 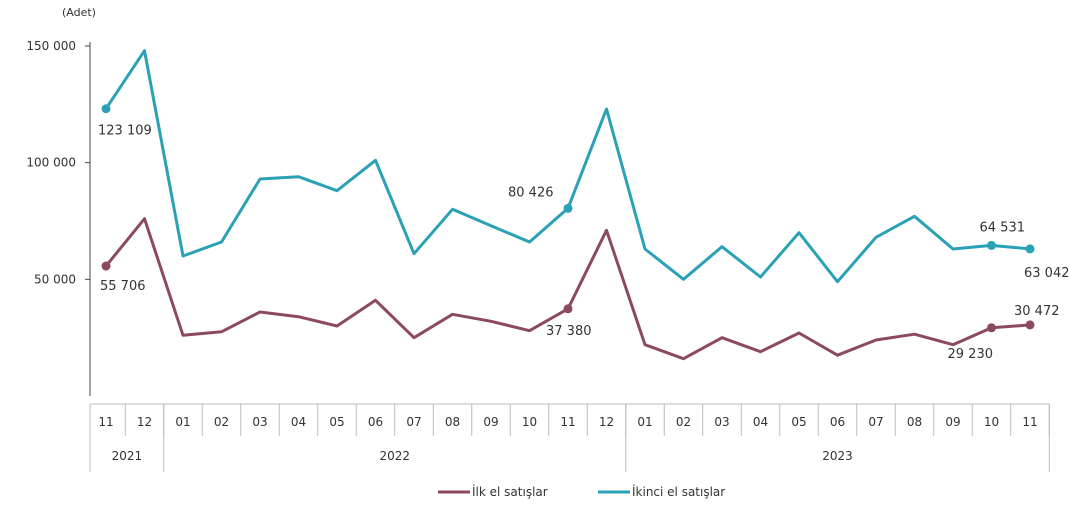 I want to click on unit-label: (Adet), so click(x=79, y=12).